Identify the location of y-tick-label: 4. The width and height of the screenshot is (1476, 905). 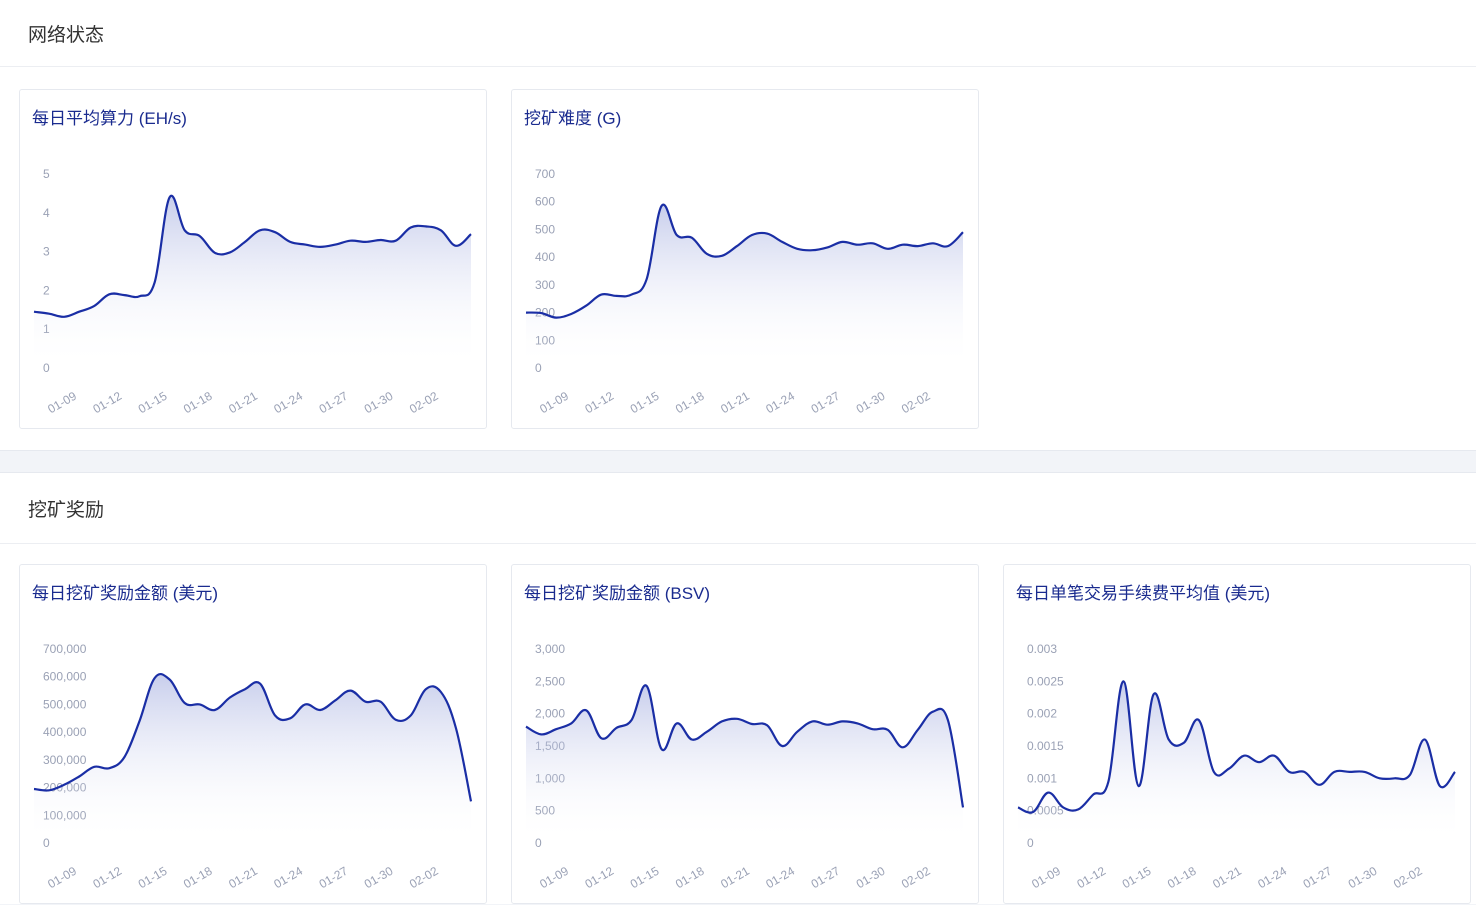
(46, 213).